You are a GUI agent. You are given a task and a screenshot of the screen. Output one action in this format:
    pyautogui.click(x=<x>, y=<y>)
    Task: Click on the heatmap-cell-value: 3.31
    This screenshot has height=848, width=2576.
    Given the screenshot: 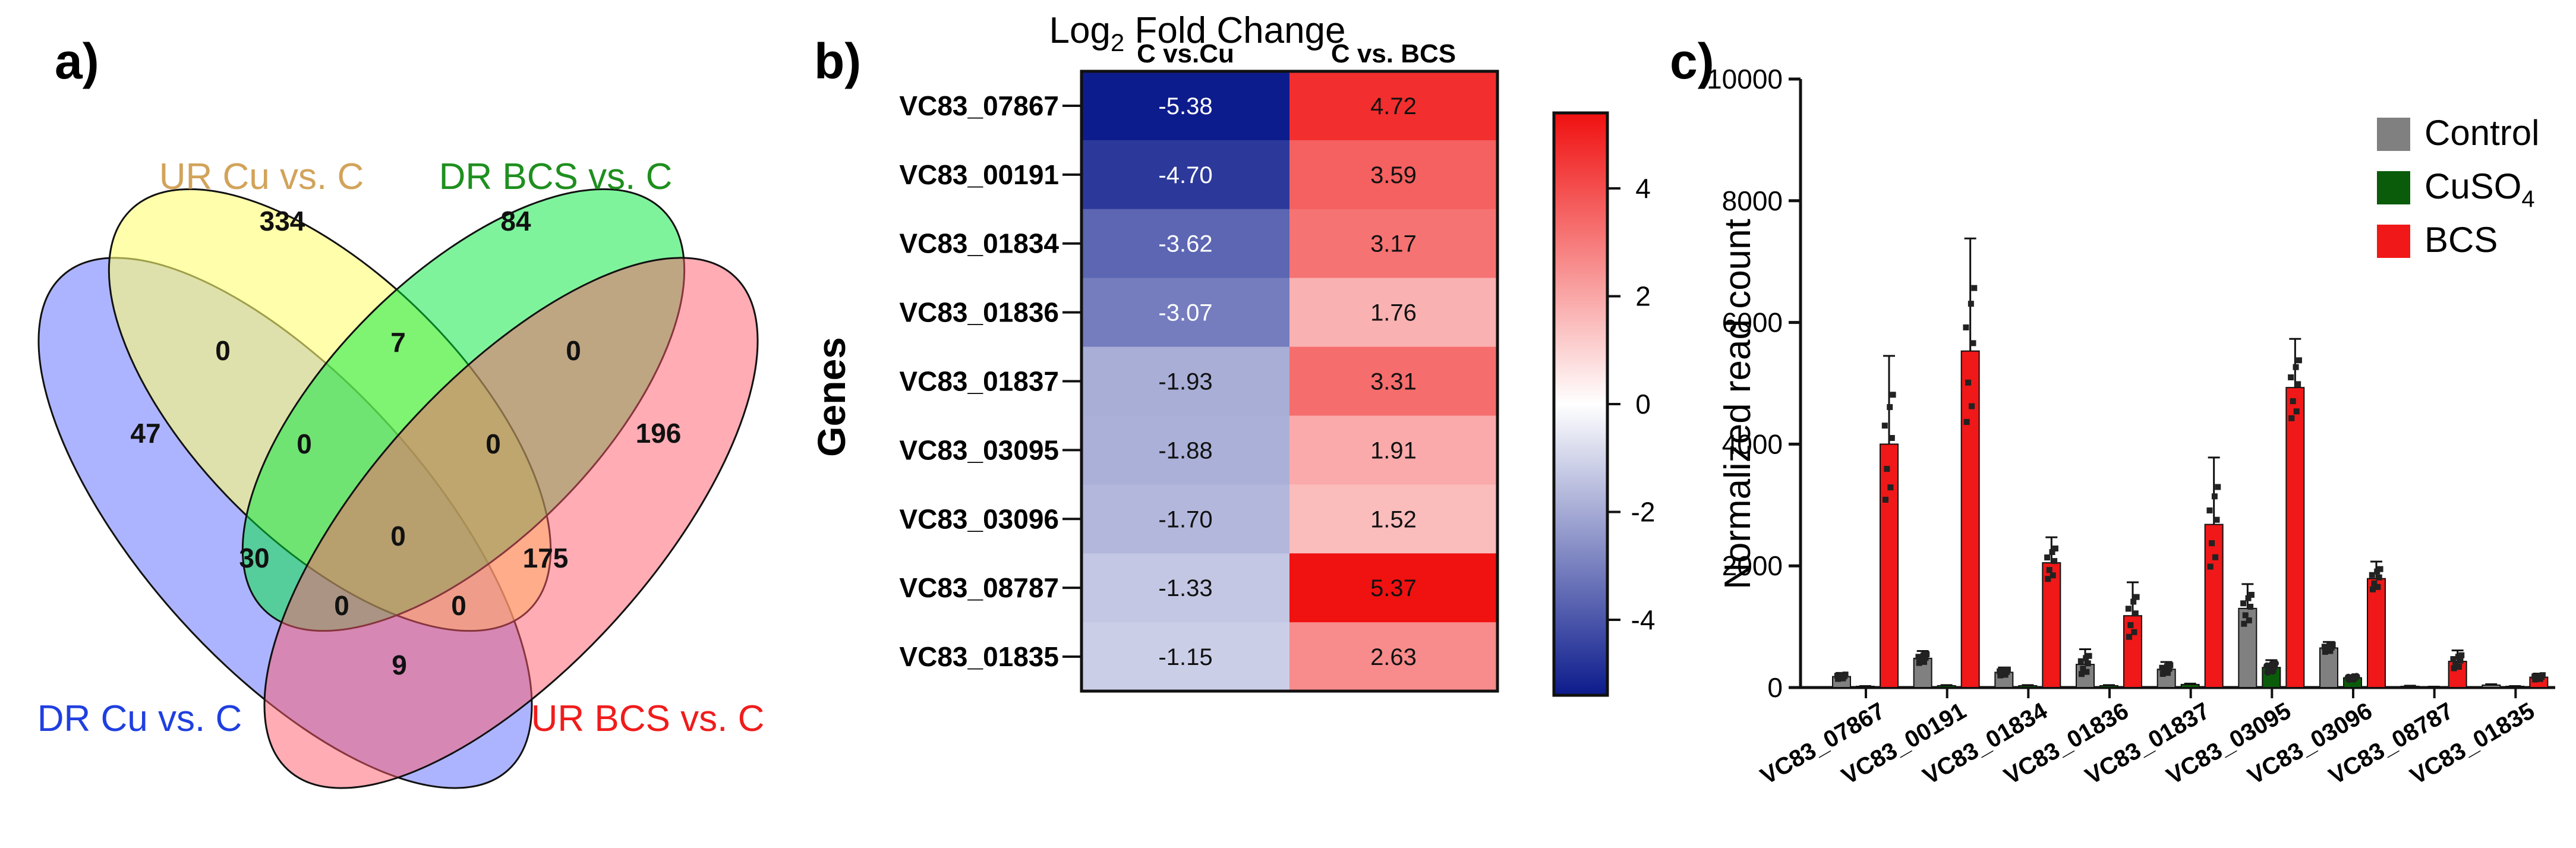 What is the action you would take?
    pyautogui.click(x=1393, y=382)
    